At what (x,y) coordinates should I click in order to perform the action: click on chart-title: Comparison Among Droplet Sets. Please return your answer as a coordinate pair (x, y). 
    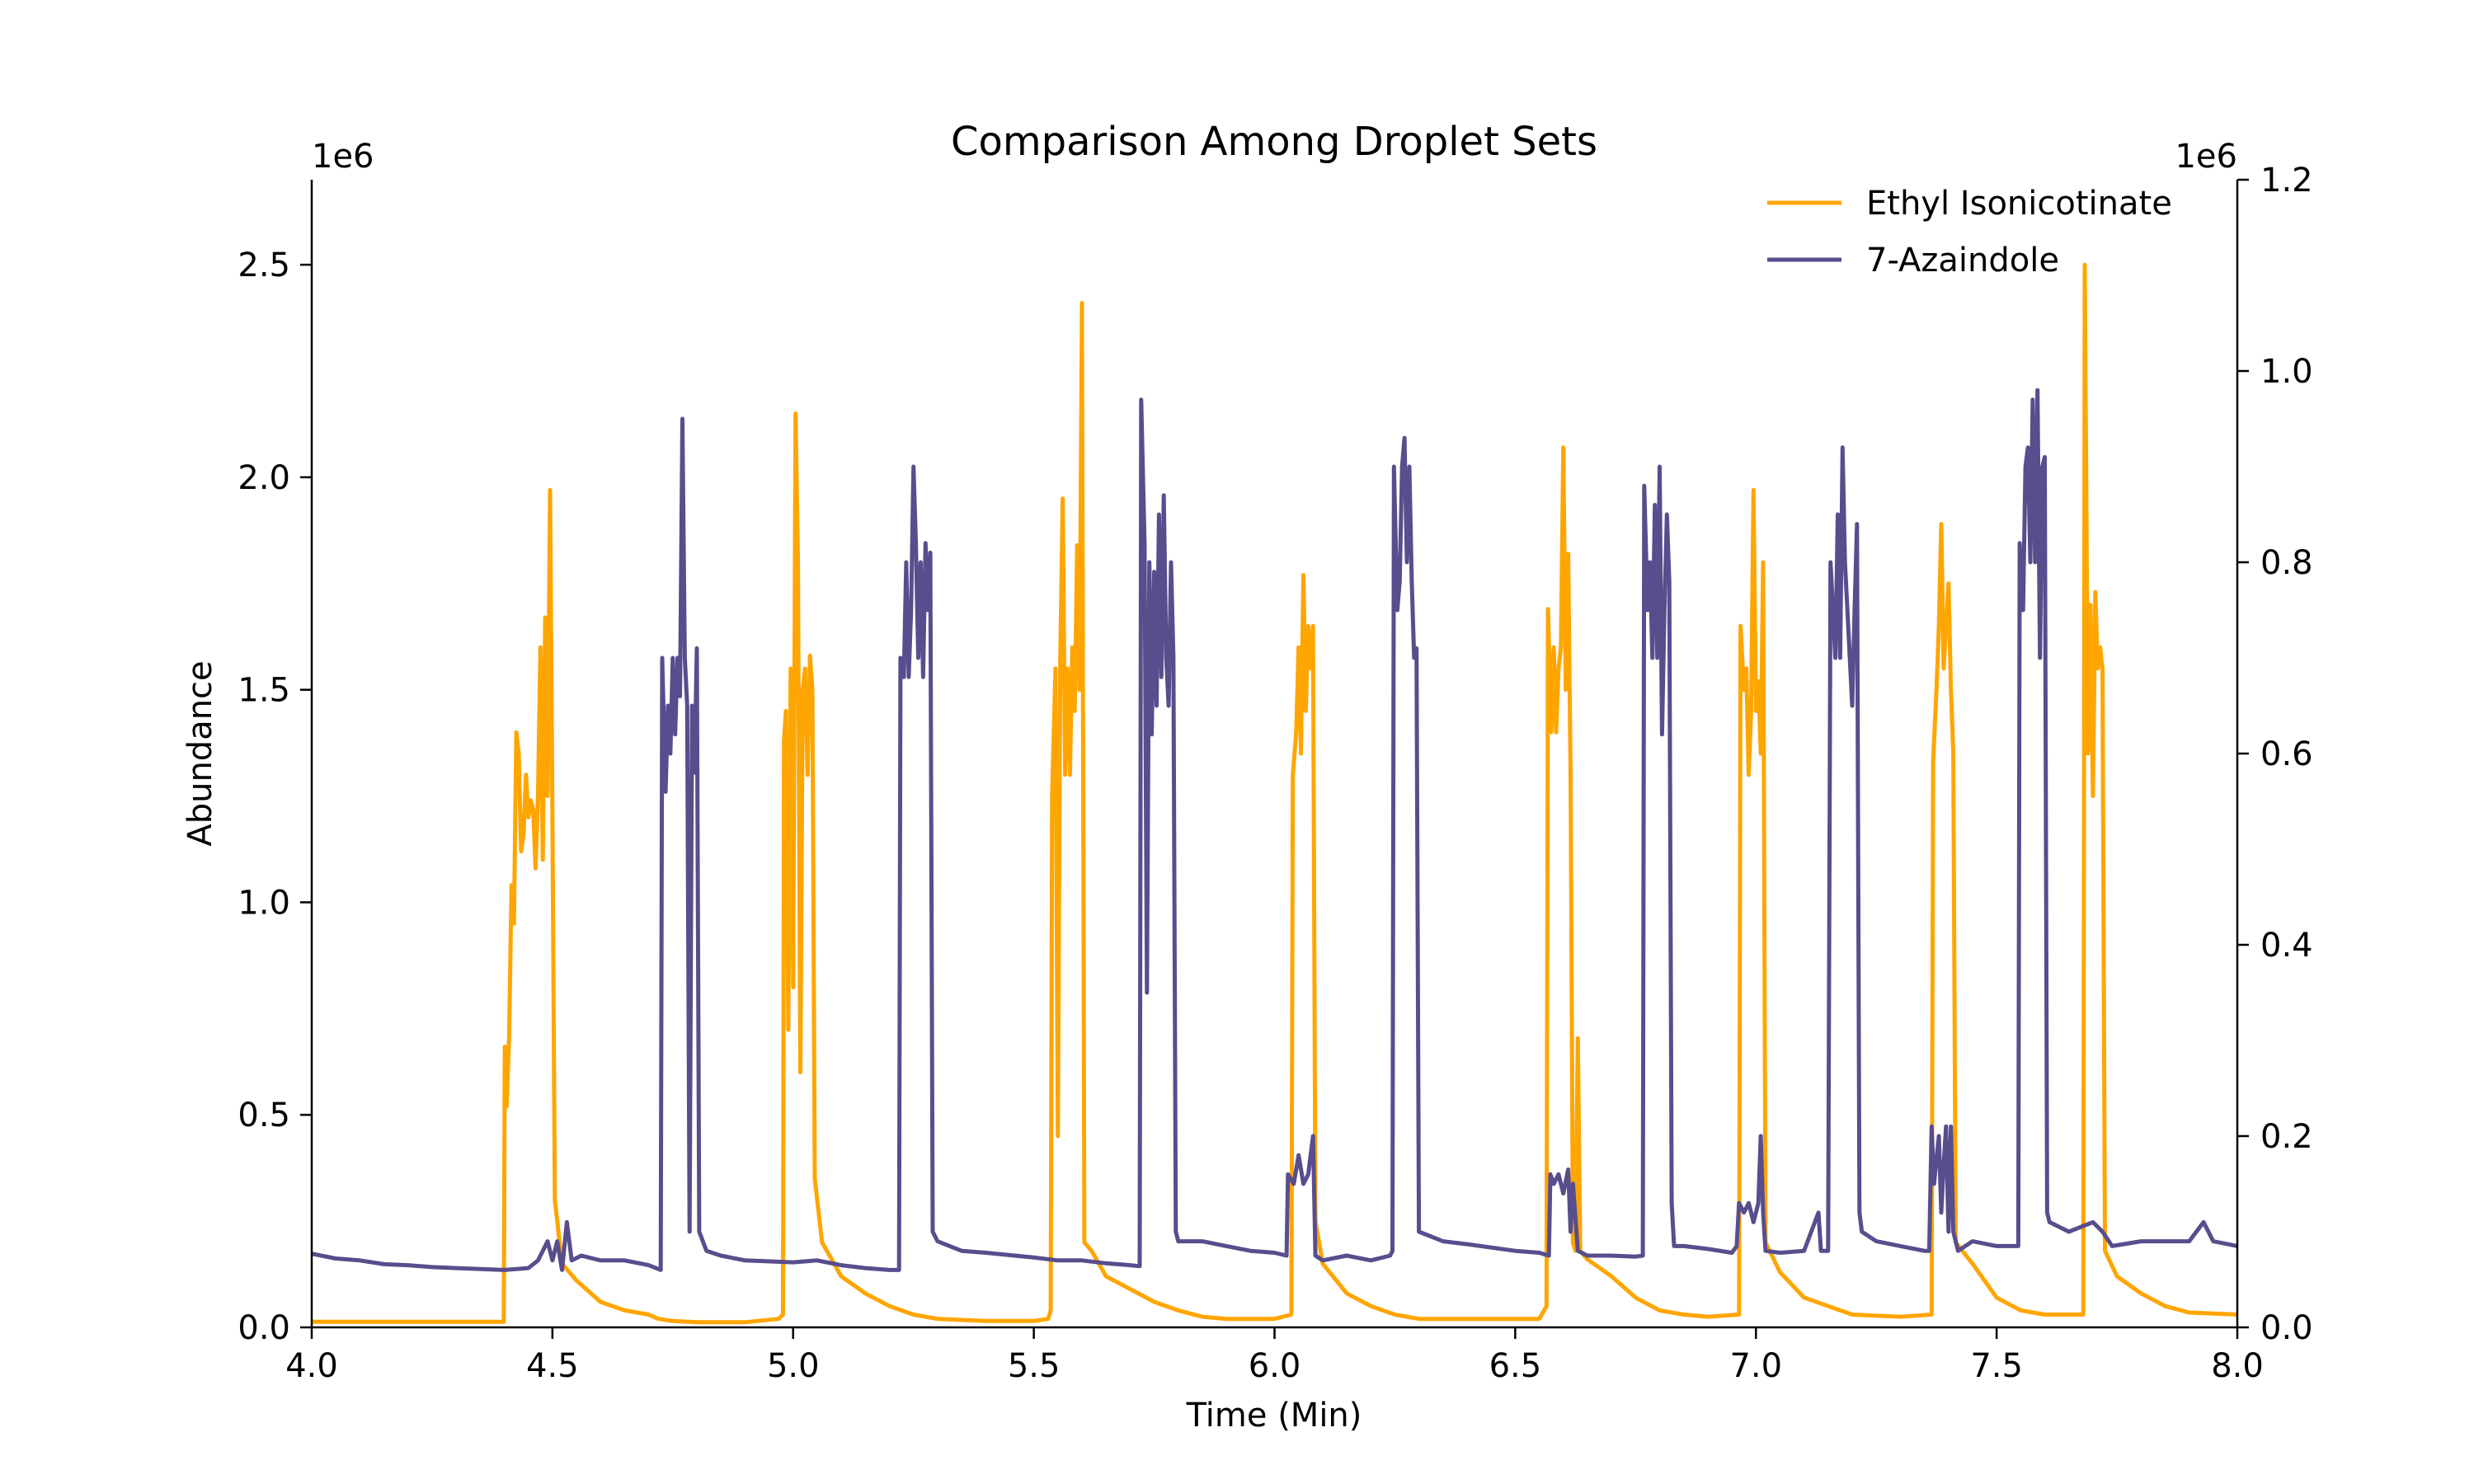
    Looking at the image, I should click on (1274, 142).